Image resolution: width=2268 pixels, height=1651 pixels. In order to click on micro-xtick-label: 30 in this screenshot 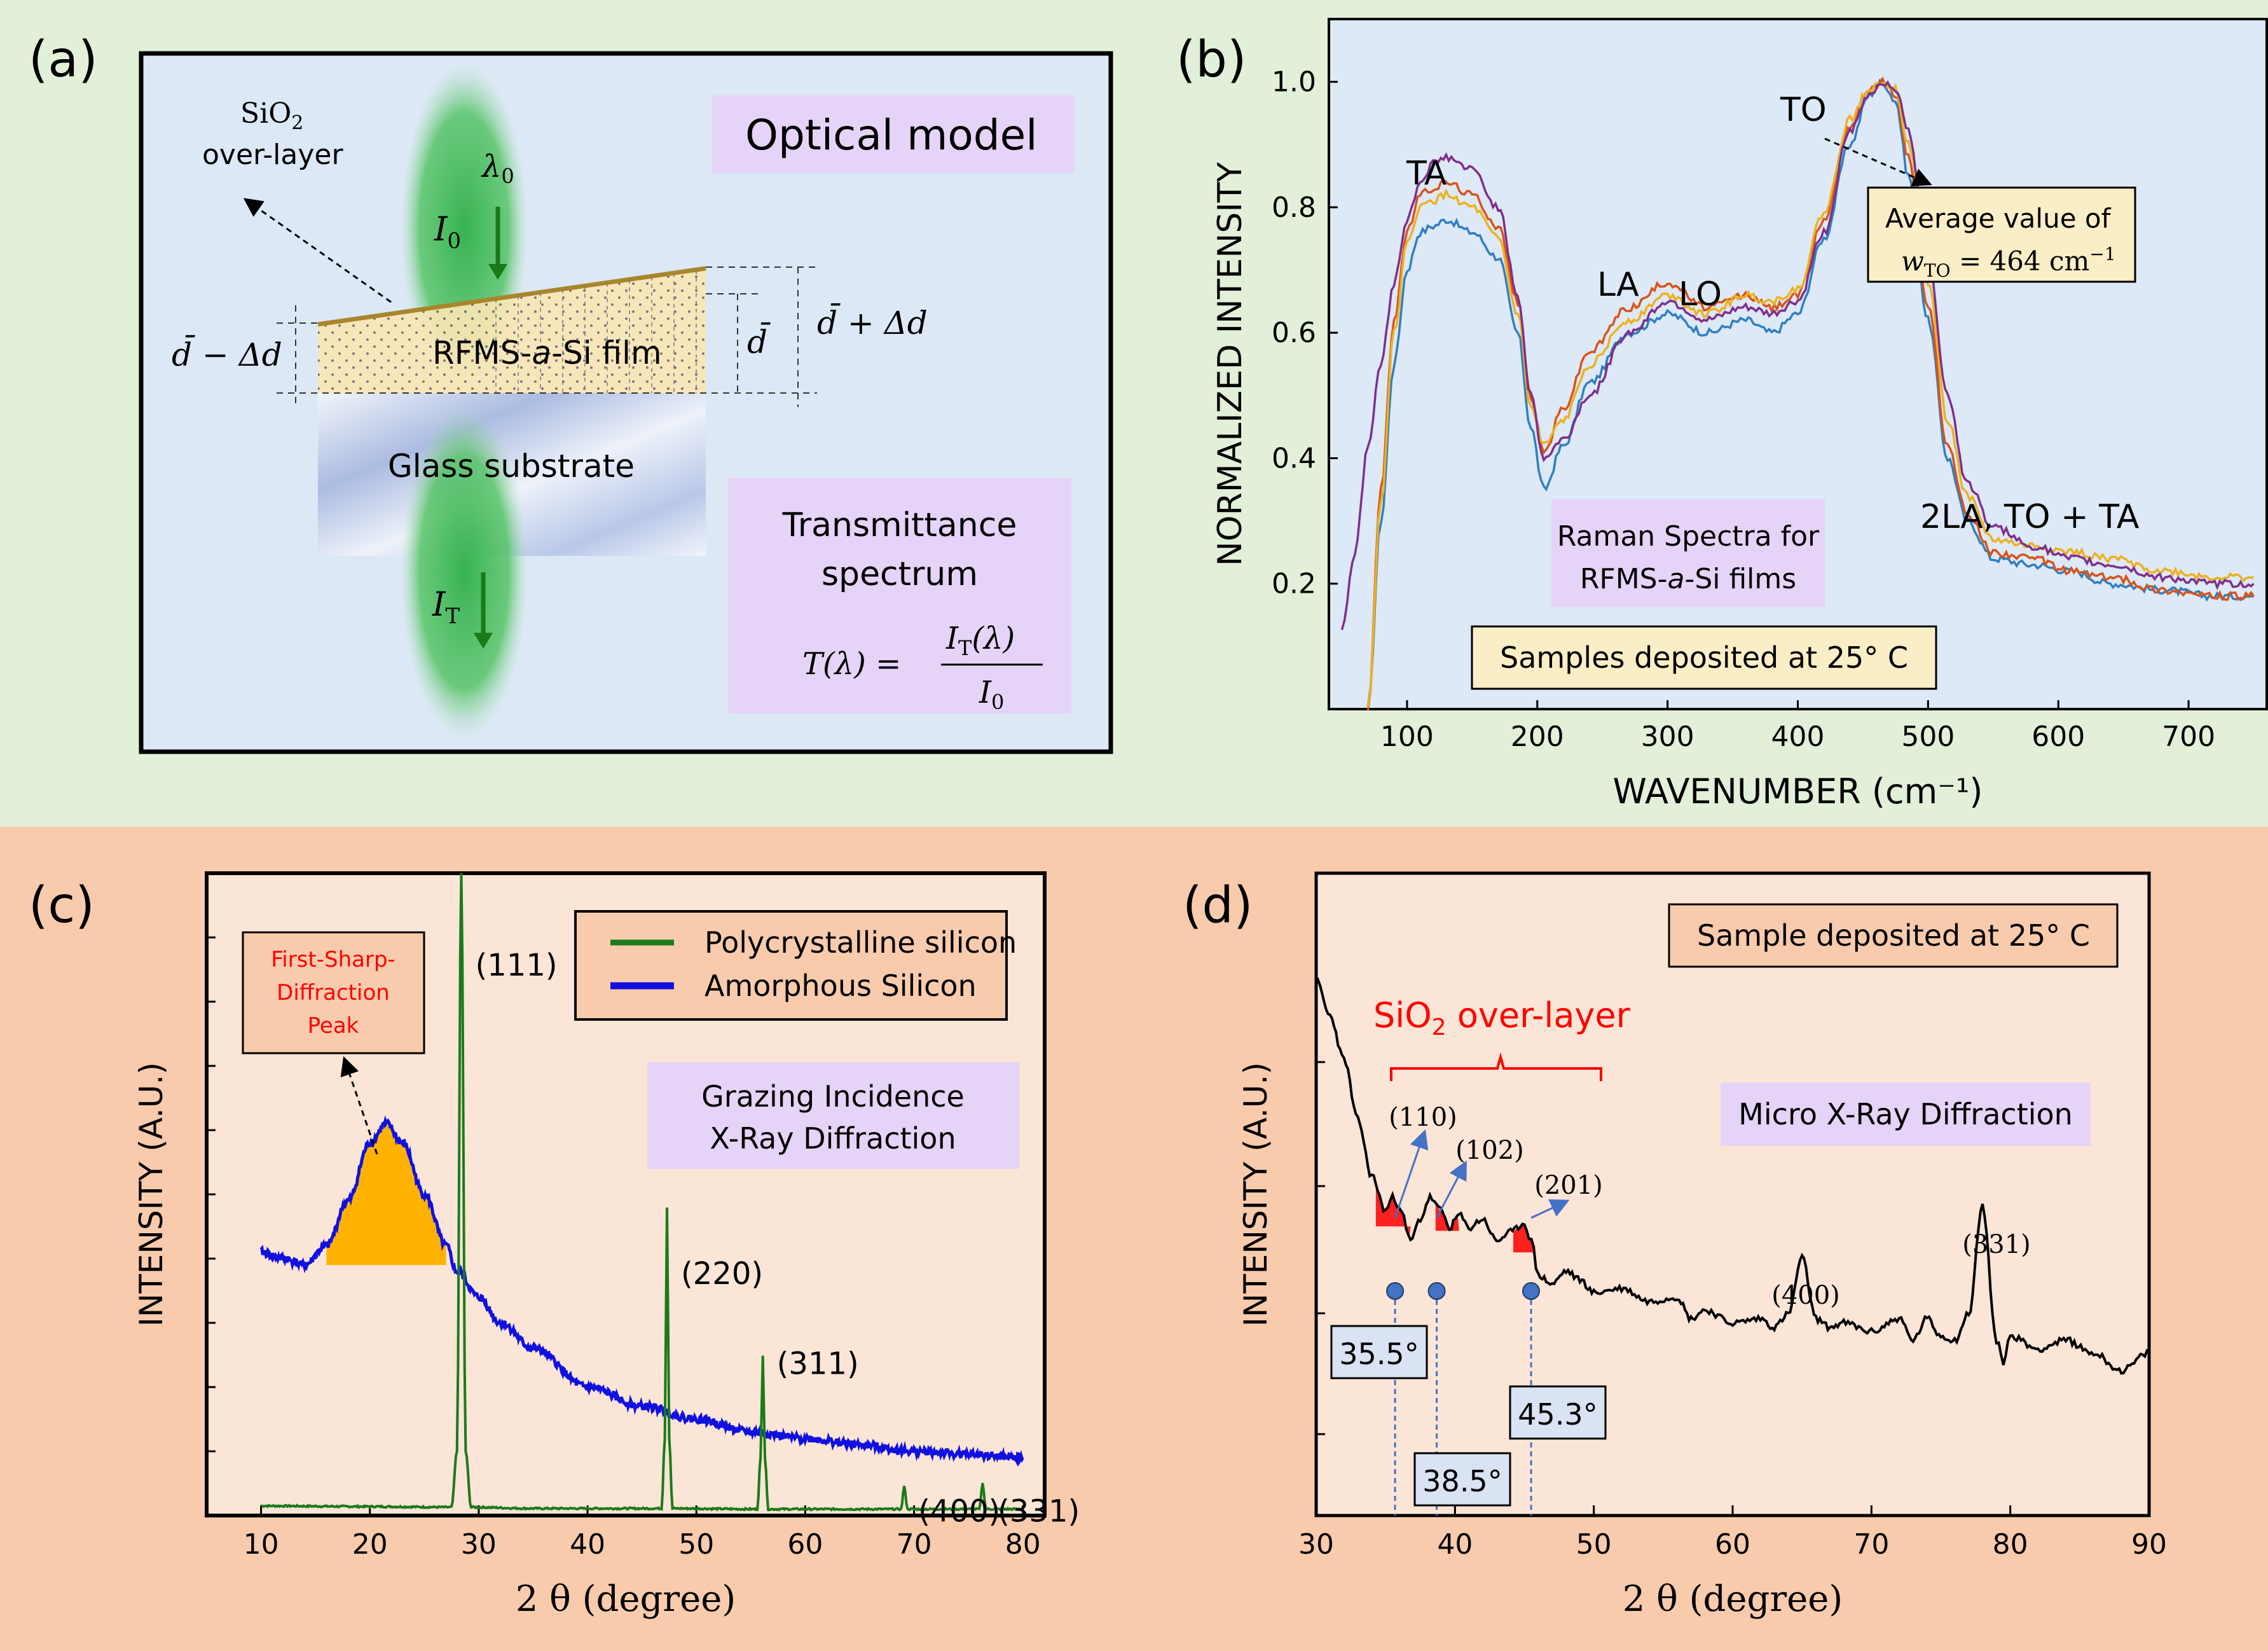, I will do `click(1316, 1544)`.